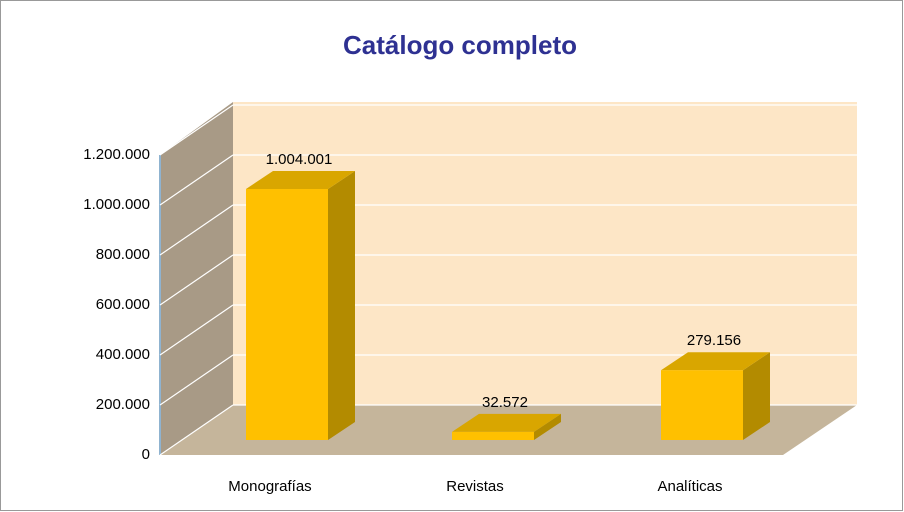 The height and width of the screenshot is (512, 904). I want to click on y-tick-label: 1.000.000, so click(116, 204).